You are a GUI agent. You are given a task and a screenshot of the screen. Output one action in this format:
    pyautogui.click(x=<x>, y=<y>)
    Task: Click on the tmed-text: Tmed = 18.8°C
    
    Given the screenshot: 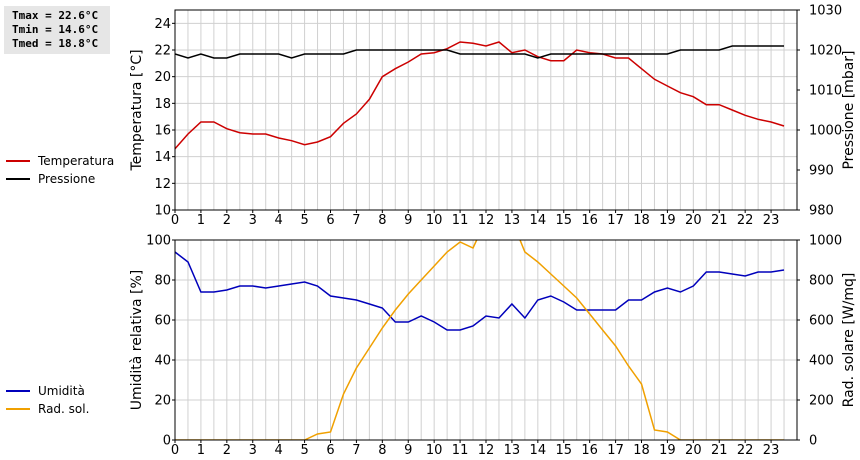 What is the action you would take?
    pyautogui.click(x=55, y=43)
    